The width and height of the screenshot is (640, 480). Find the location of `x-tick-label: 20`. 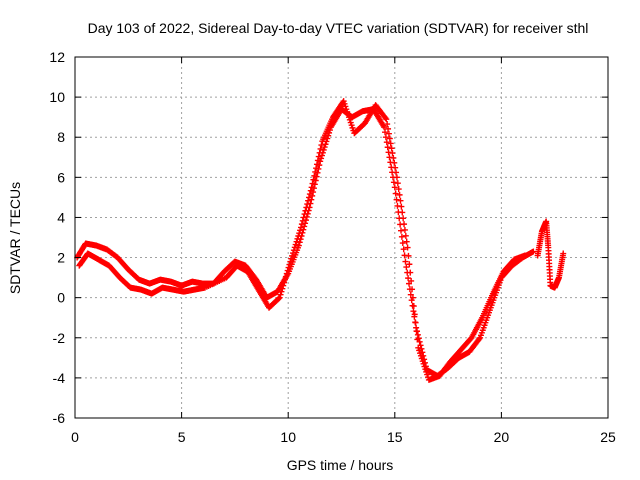

x-tick-label: 20 is located at coordinates (502, 437).